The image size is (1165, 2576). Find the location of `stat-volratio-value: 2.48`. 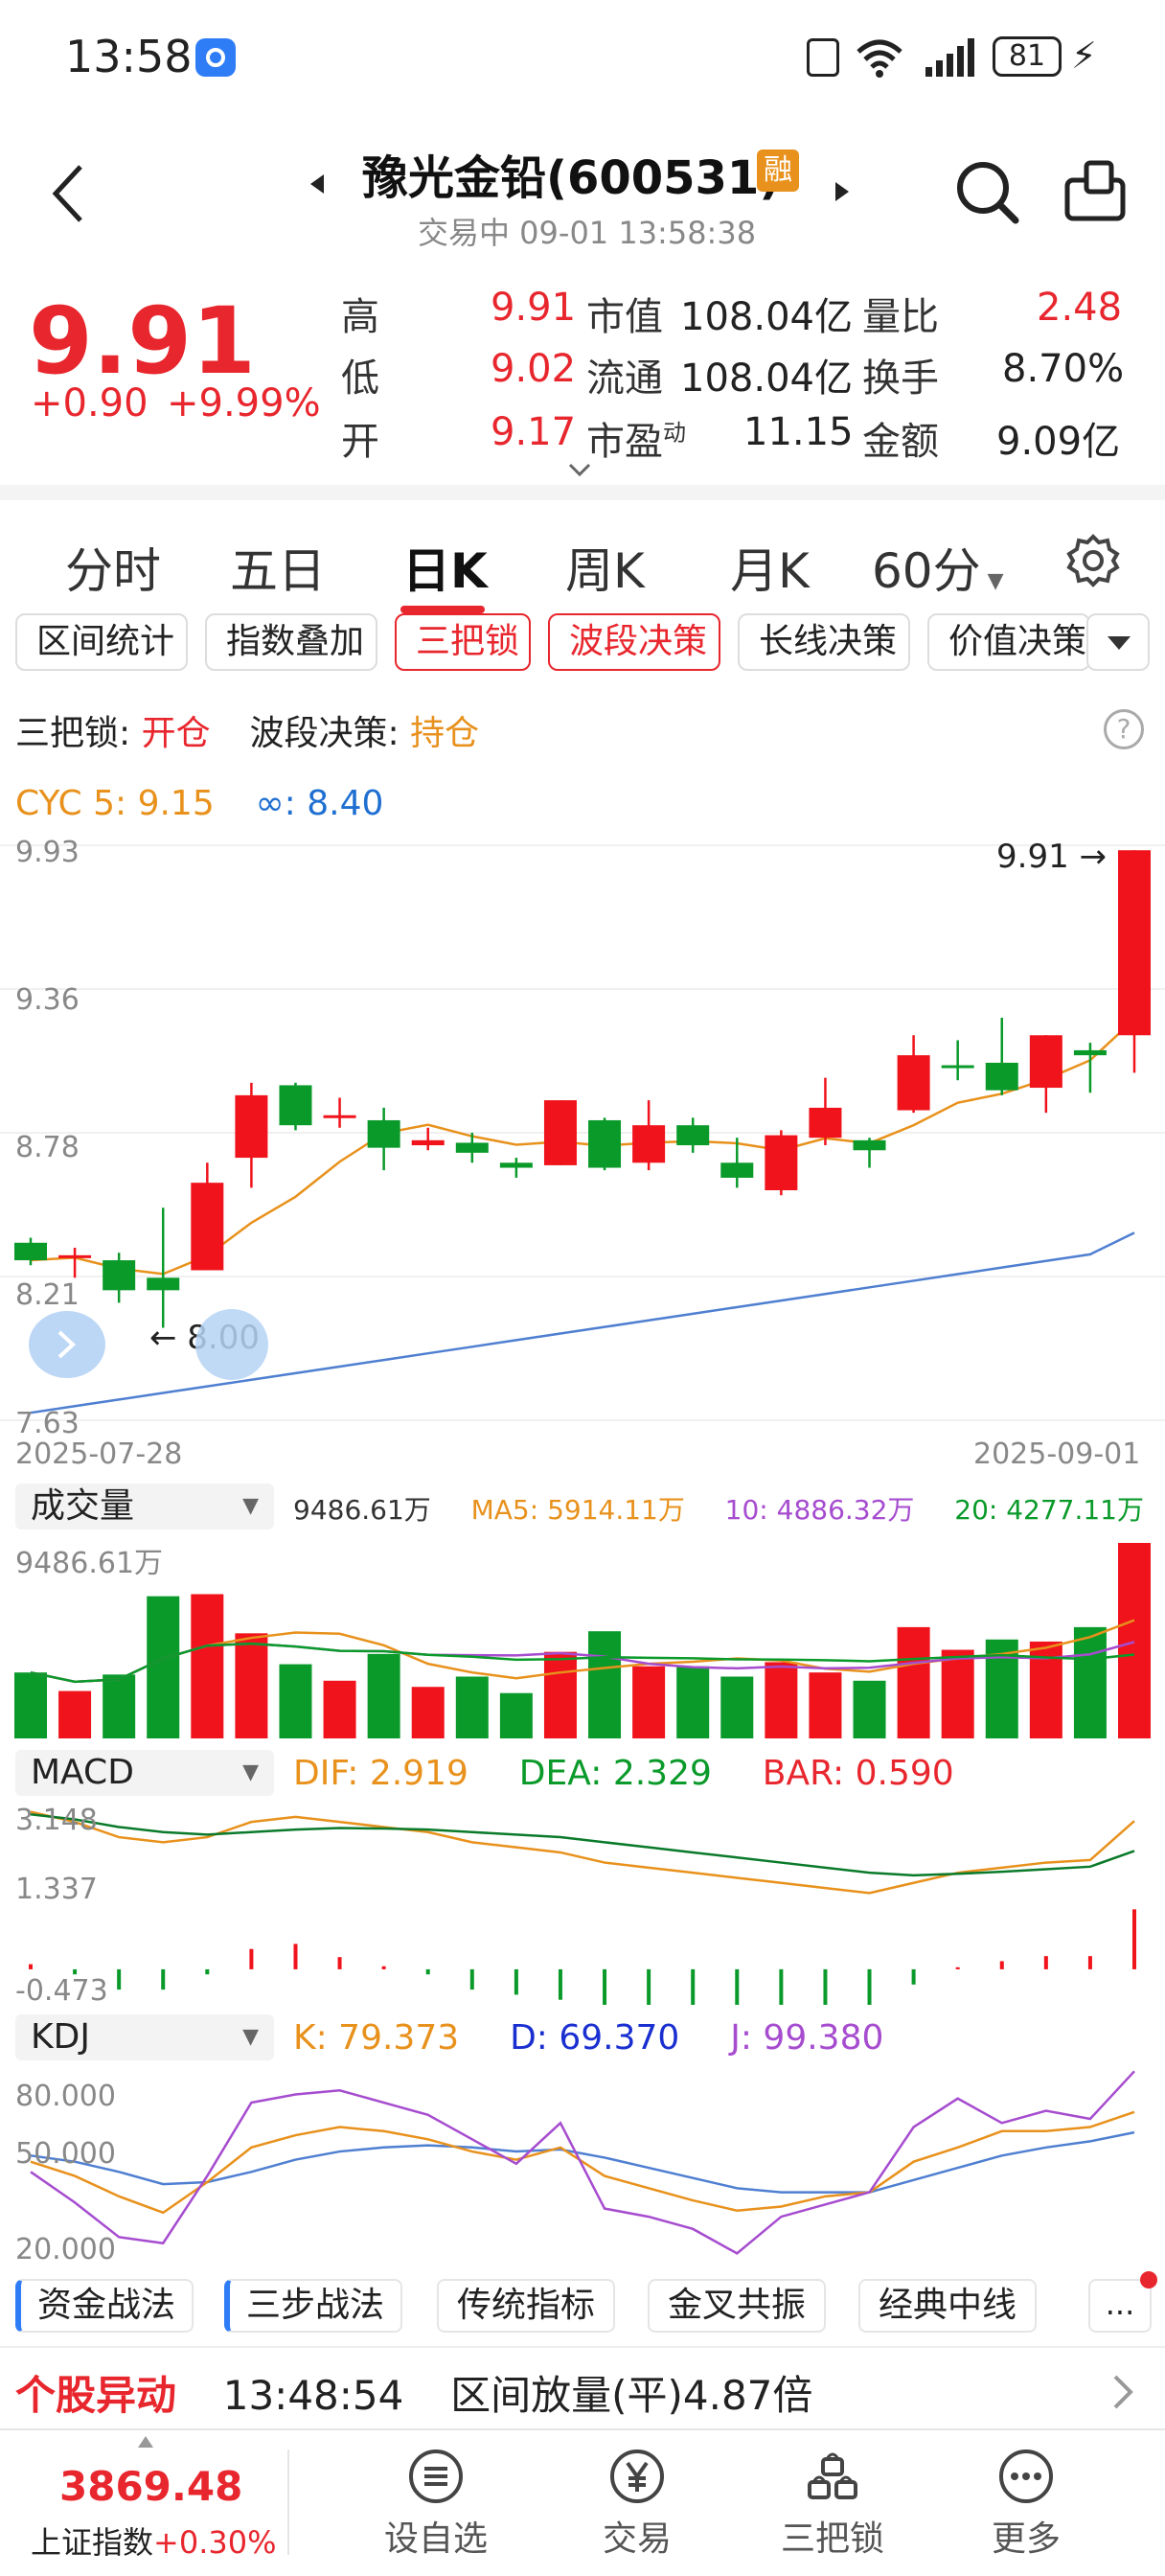

stat-volratio-value: 2.48 is located at coordinates (1080, 308).